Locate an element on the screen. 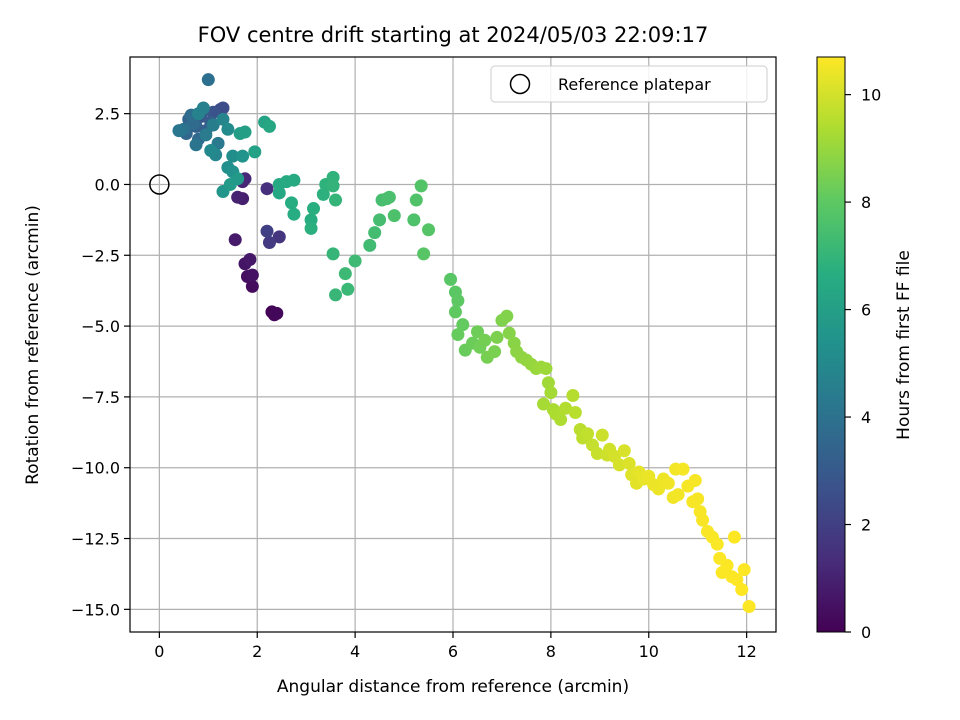  legend-label-reference: Reference platepar is located at coordinates (634, 84).